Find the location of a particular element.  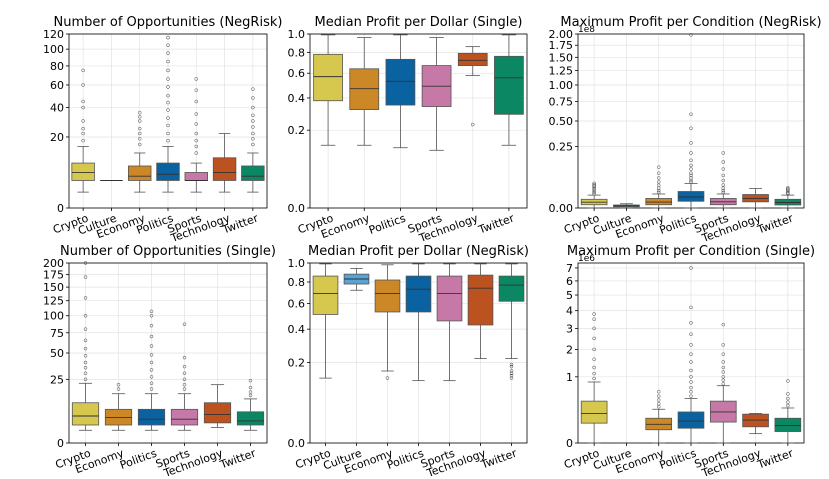

y-tick-label: 2.00 is located at coordinates (561, 34).